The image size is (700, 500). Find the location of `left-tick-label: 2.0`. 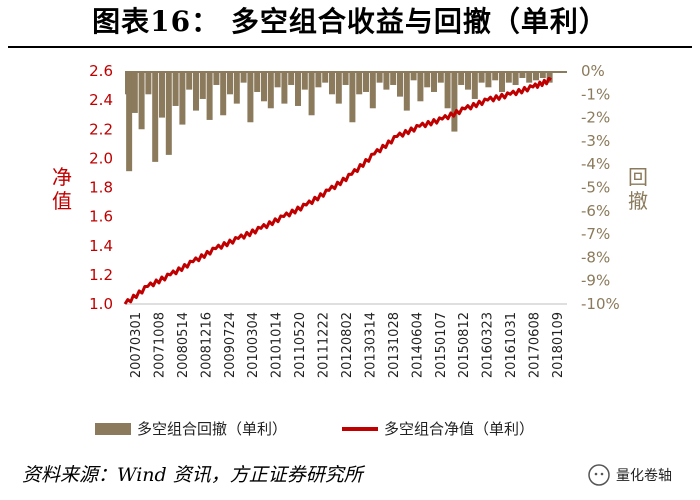

left-tick-label: 2.0 is located at coordinates (101, 158).